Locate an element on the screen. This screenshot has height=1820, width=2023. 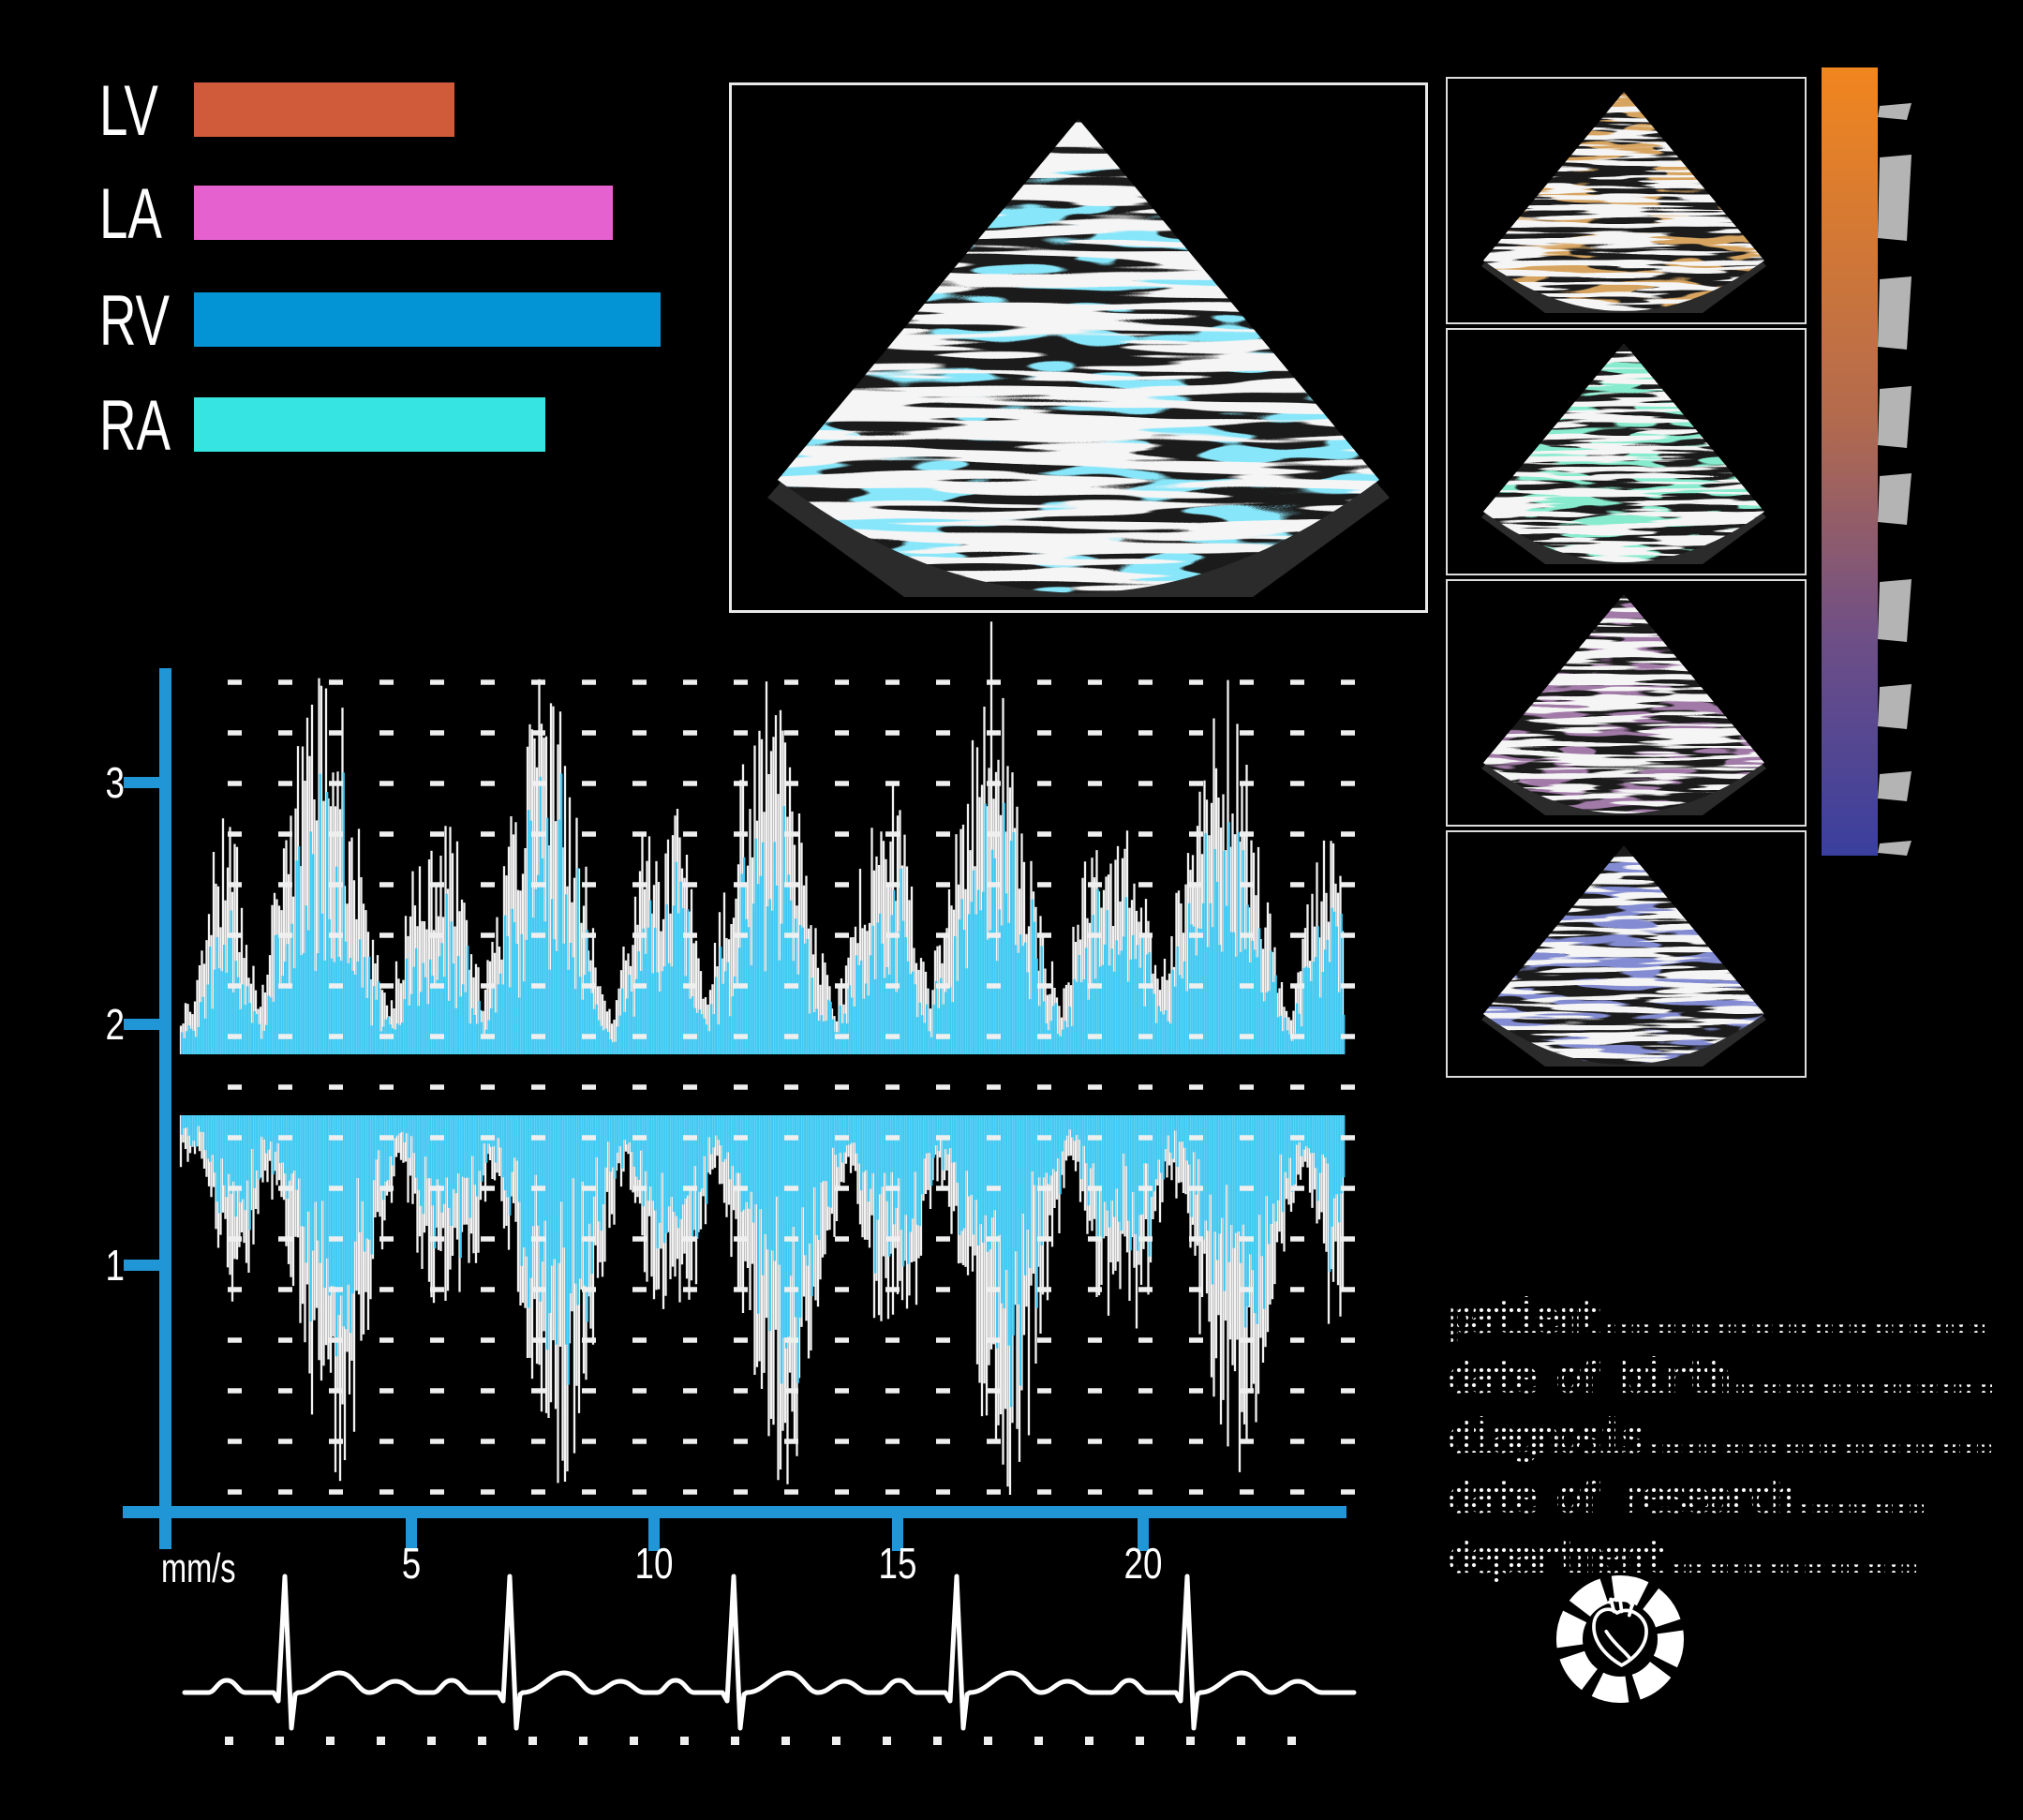
legend-bar-rv is located at coordinates (427, 319).